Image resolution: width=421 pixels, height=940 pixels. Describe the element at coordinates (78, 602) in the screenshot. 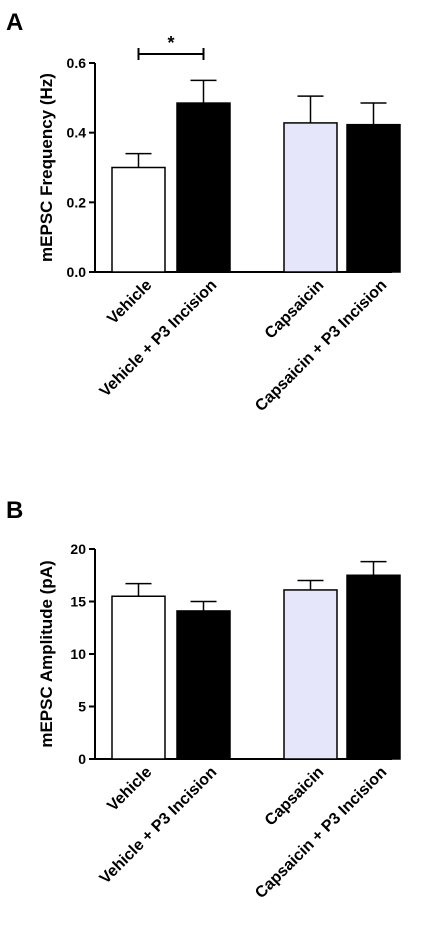

I see `y-tick-label: 15` at that location.